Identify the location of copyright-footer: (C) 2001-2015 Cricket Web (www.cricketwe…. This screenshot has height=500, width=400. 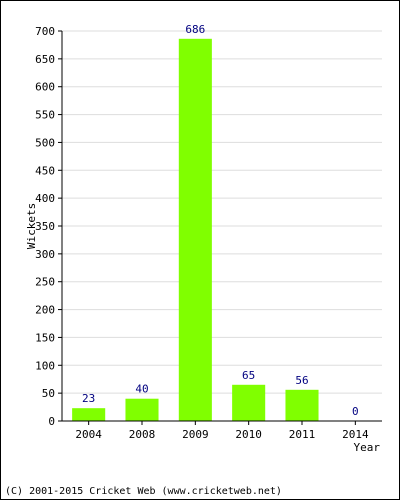
(143, 491).